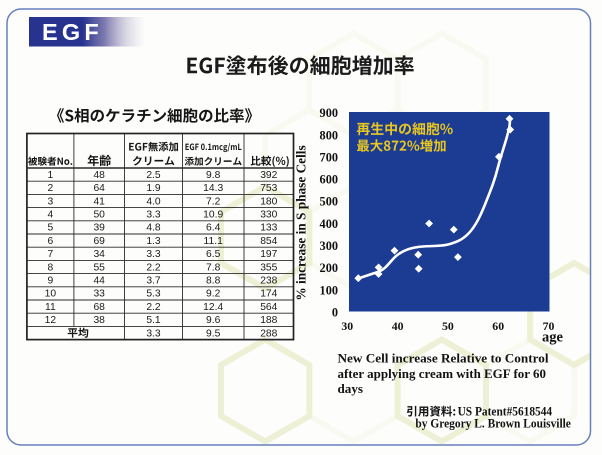 The width and height of the screenshot is (602, 455). I want to click on svg-text: age, so click(553, 338).